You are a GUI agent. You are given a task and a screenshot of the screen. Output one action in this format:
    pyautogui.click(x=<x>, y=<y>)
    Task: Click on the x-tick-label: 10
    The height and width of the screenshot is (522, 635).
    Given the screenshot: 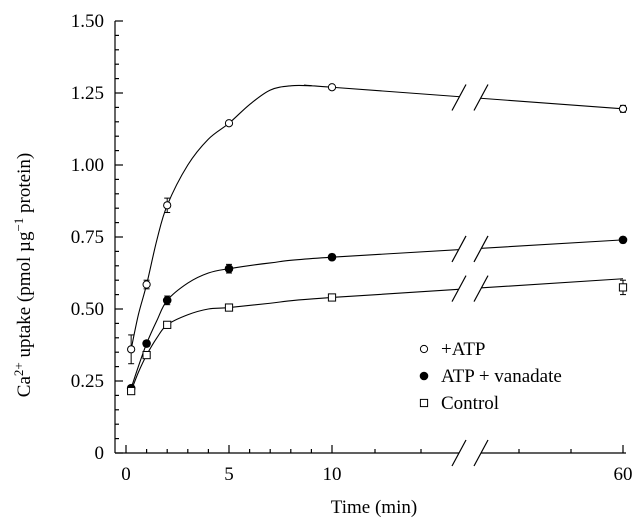 What is the action you would take?
    pyautogui.click(x=332, y=474)
    